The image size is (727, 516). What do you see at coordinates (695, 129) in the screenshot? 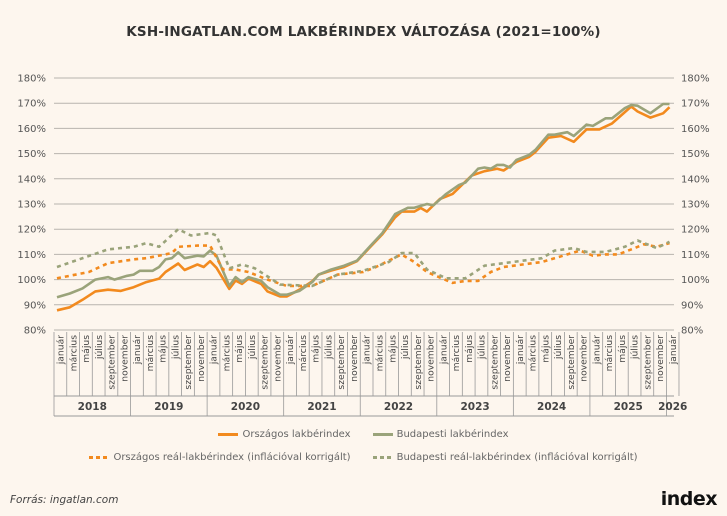
I see `y-tick-label-right: 160%` at bounding box center [695, 129].